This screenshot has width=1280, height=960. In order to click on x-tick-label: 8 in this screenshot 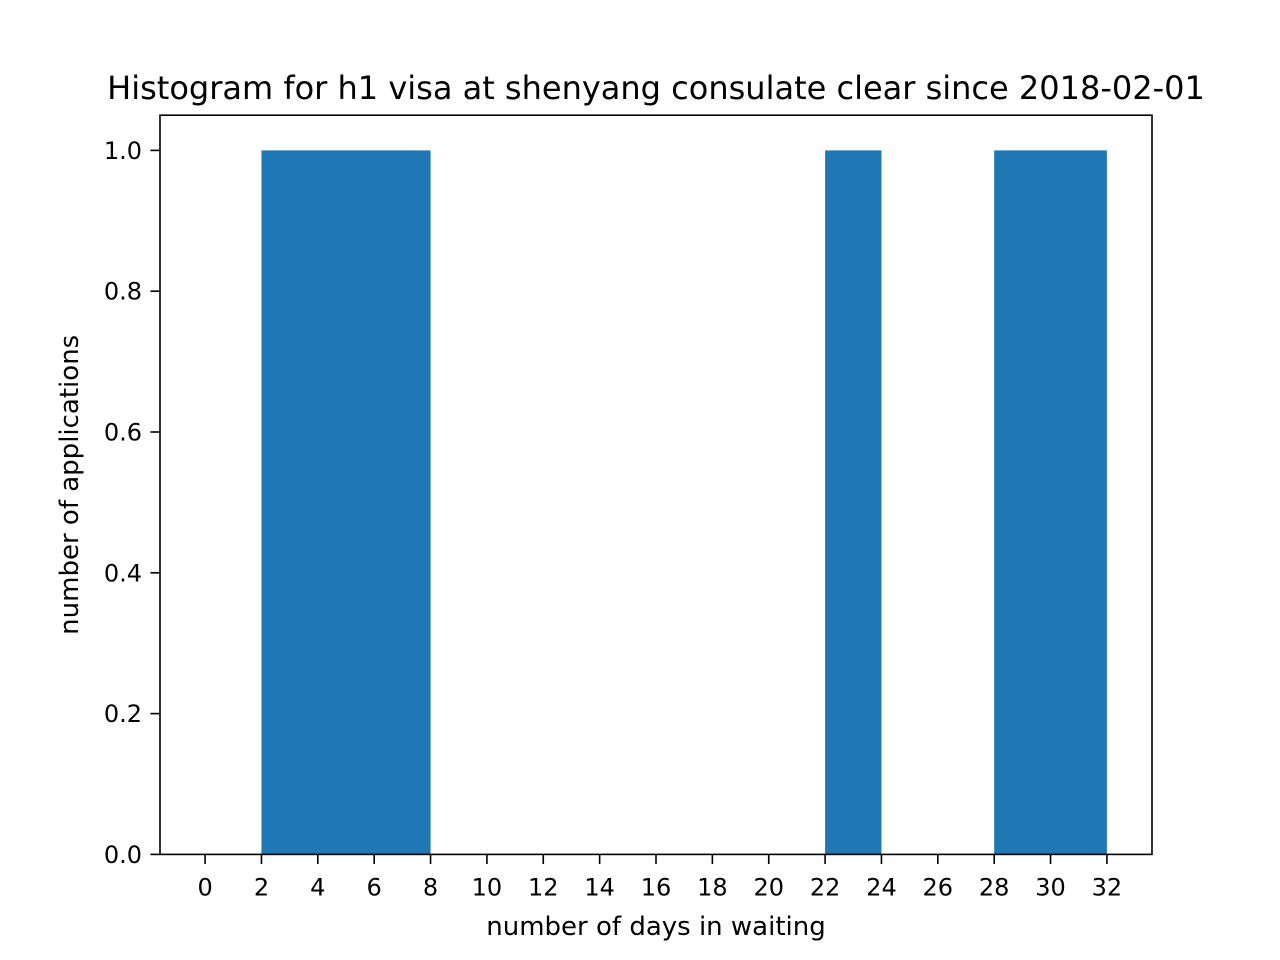, I will do `click(430, 887)`.